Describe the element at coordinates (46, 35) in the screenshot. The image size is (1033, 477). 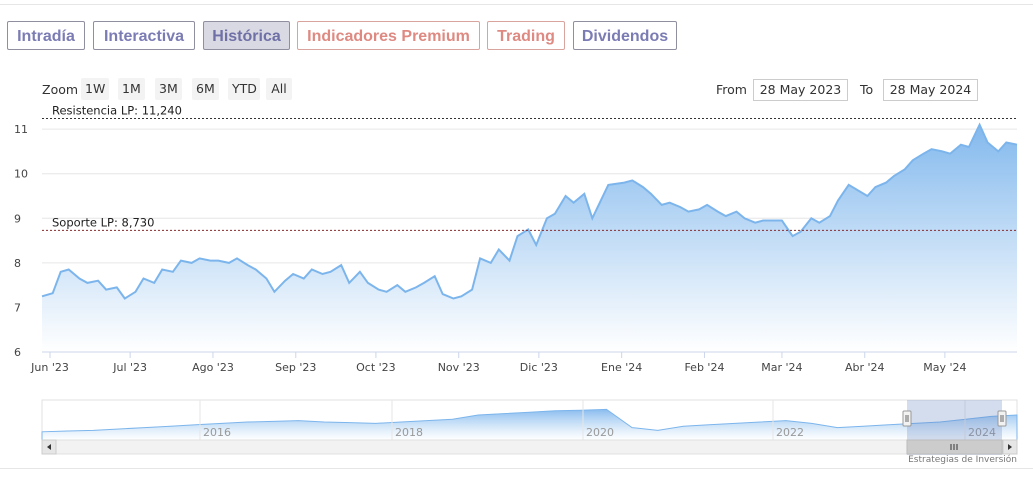
I see `tab-intradia: Intradía` at that location.